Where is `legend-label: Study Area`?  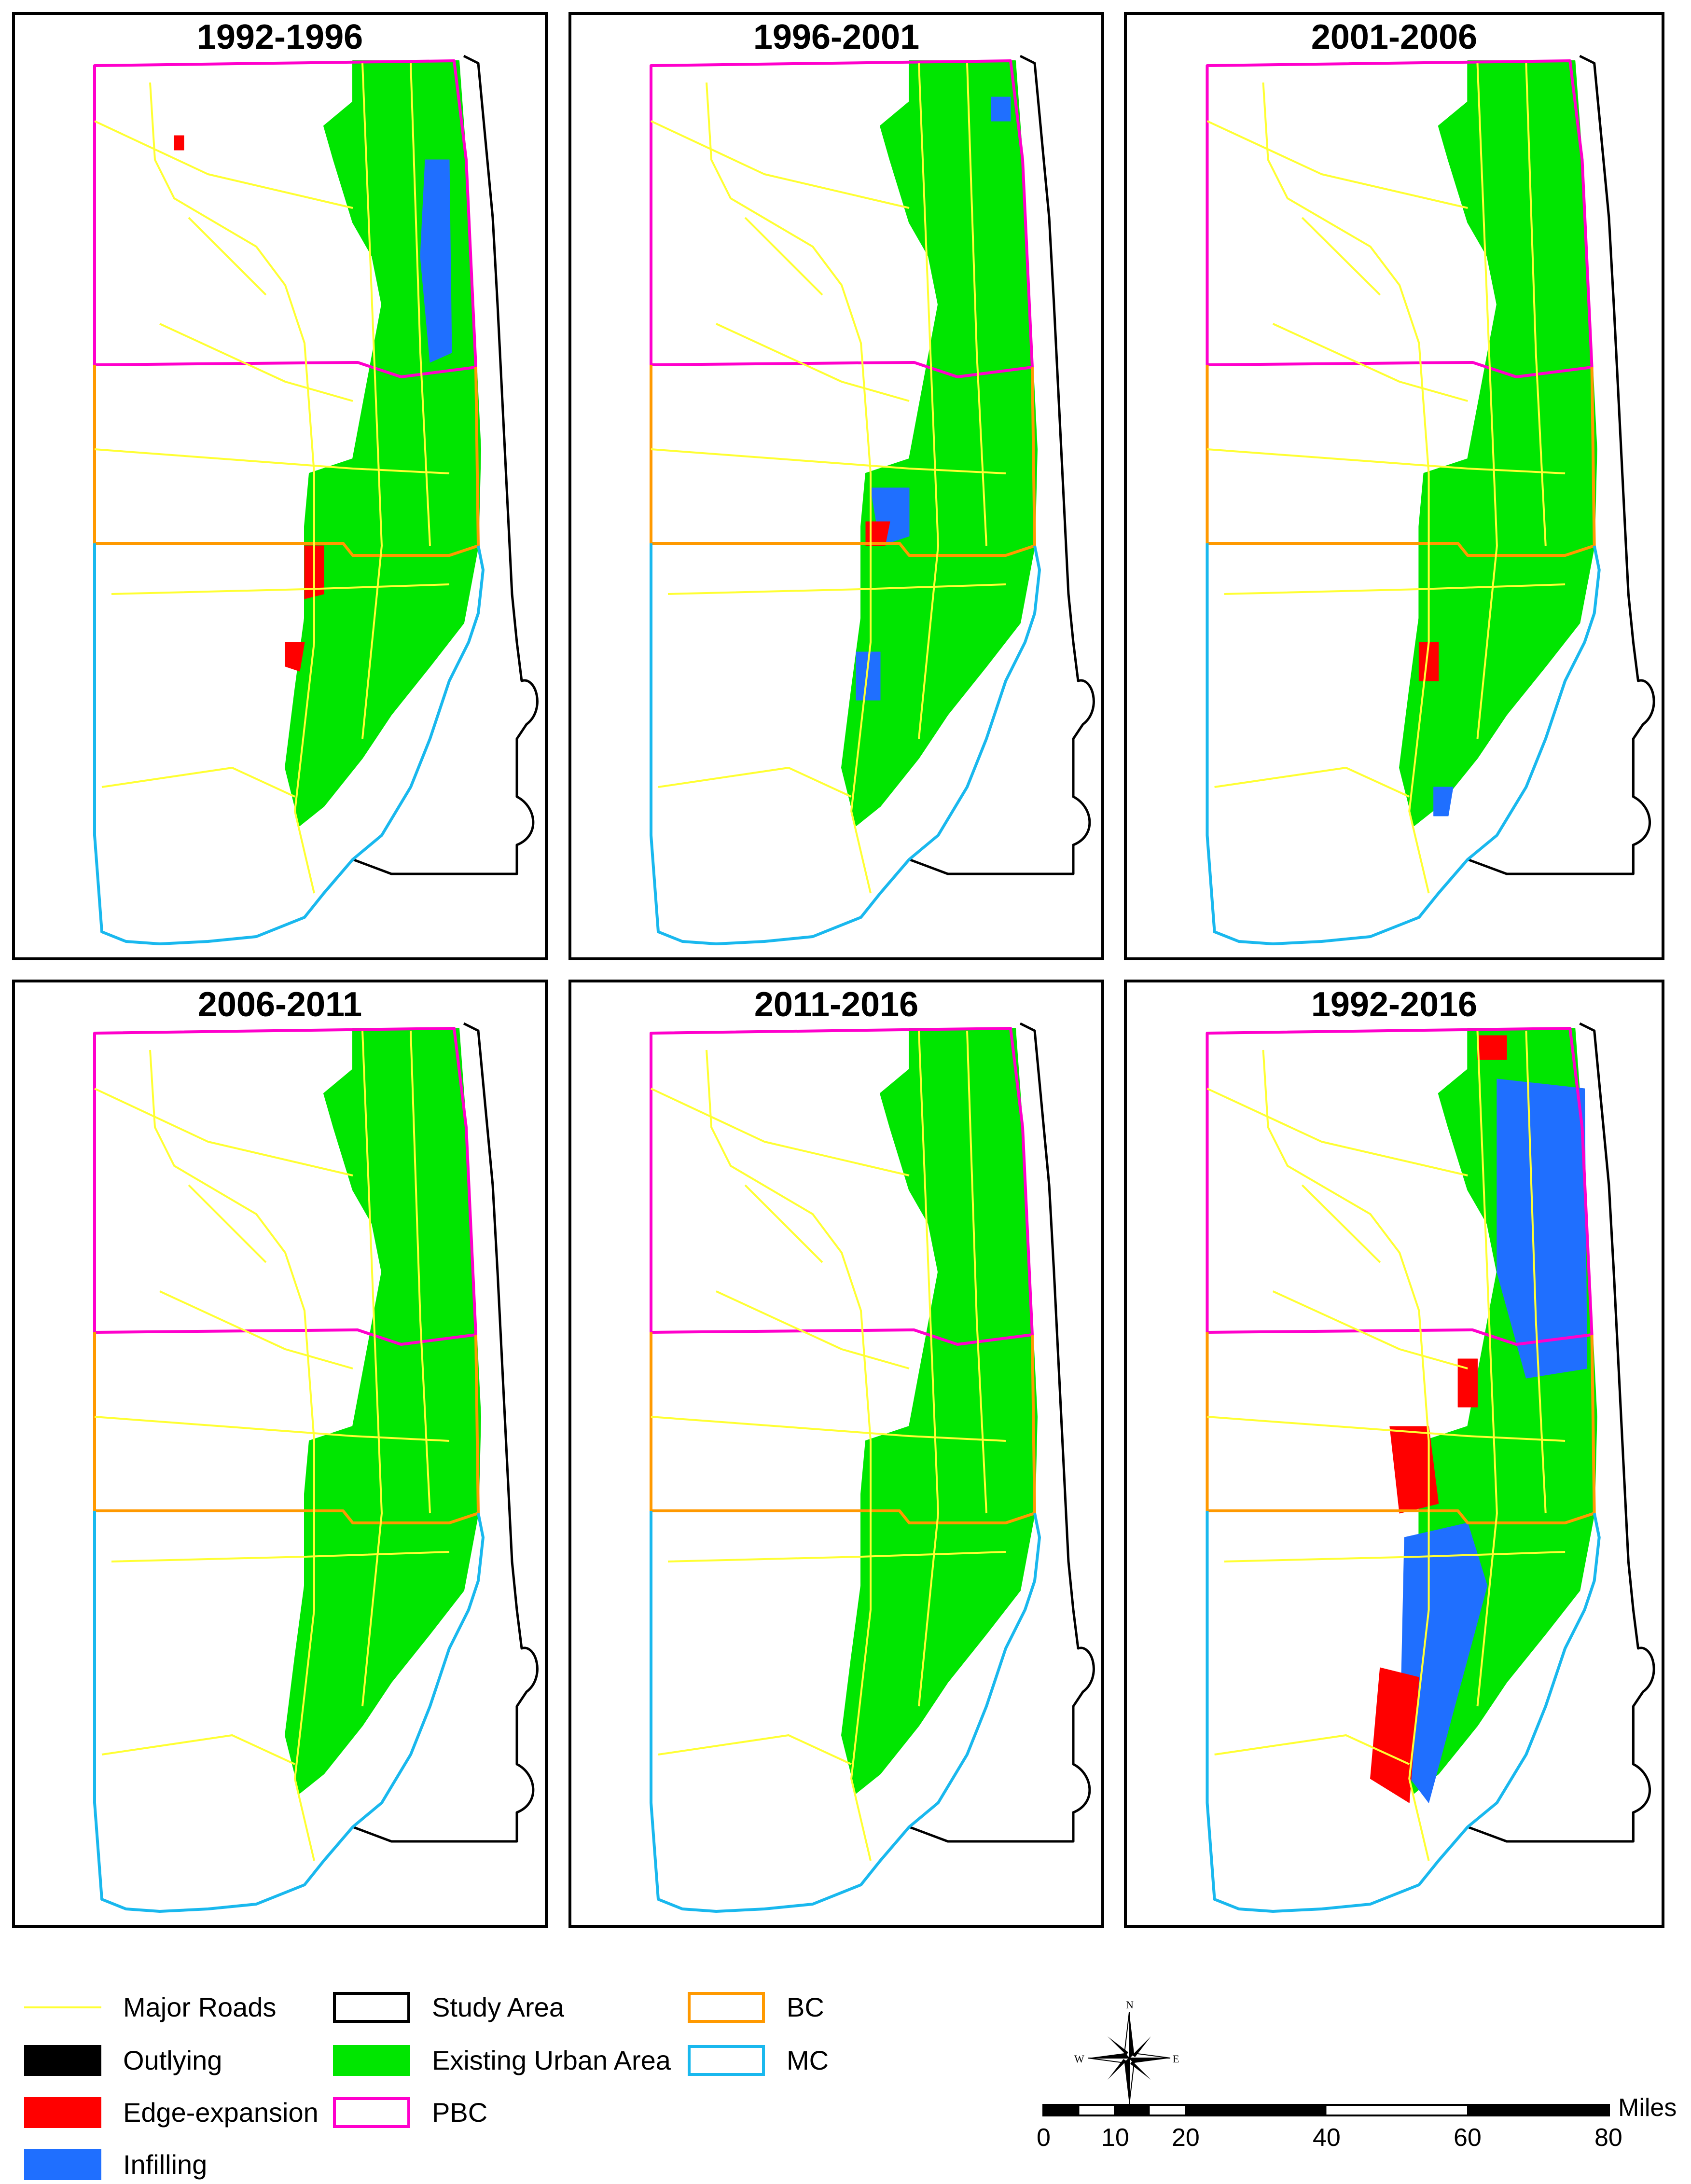
legend-label: Study Area is located at coordinates (498, 2007).